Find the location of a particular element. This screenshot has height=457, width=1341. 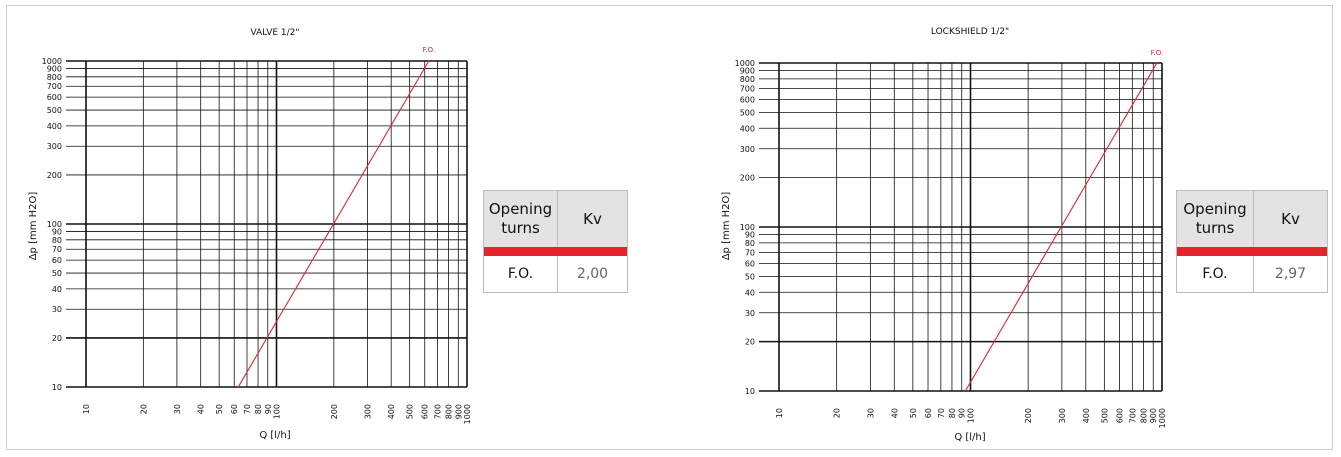

chart-title: VALVE 1/2" is located at coordinates (274, 33).